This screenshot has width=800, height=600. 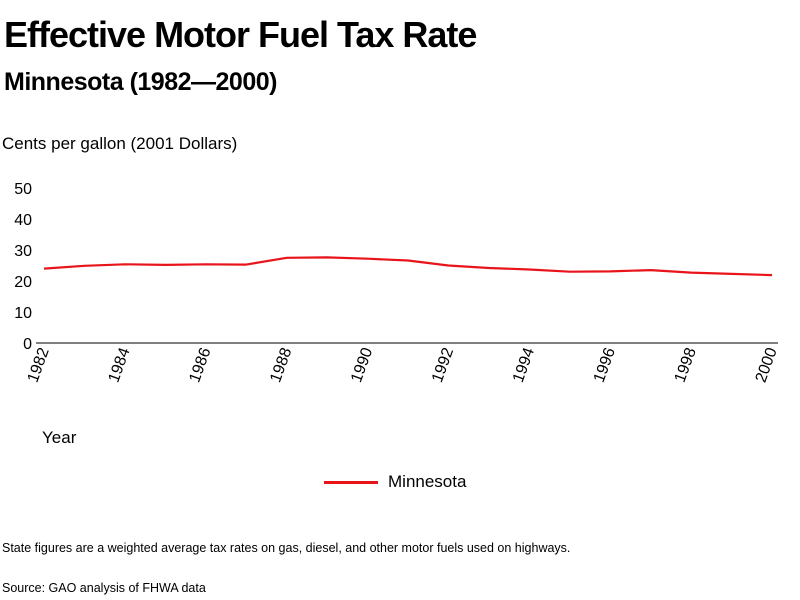 I want to click on series-line-minnesota, so click(x=408, y=266).